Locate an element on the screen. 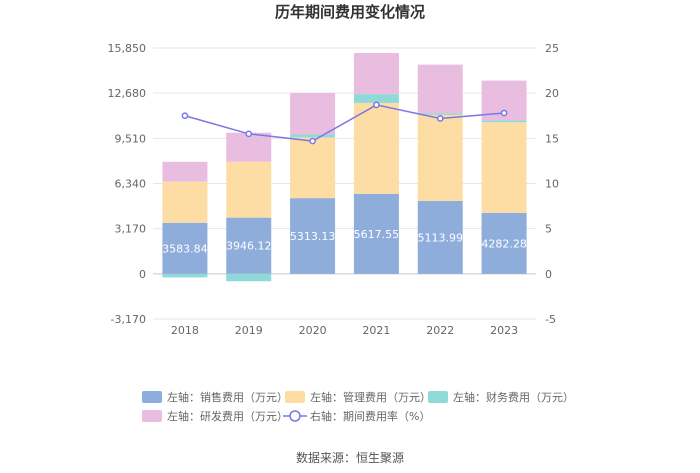  bar-value-label: 3583.84 is located at coordinates (185, 248).